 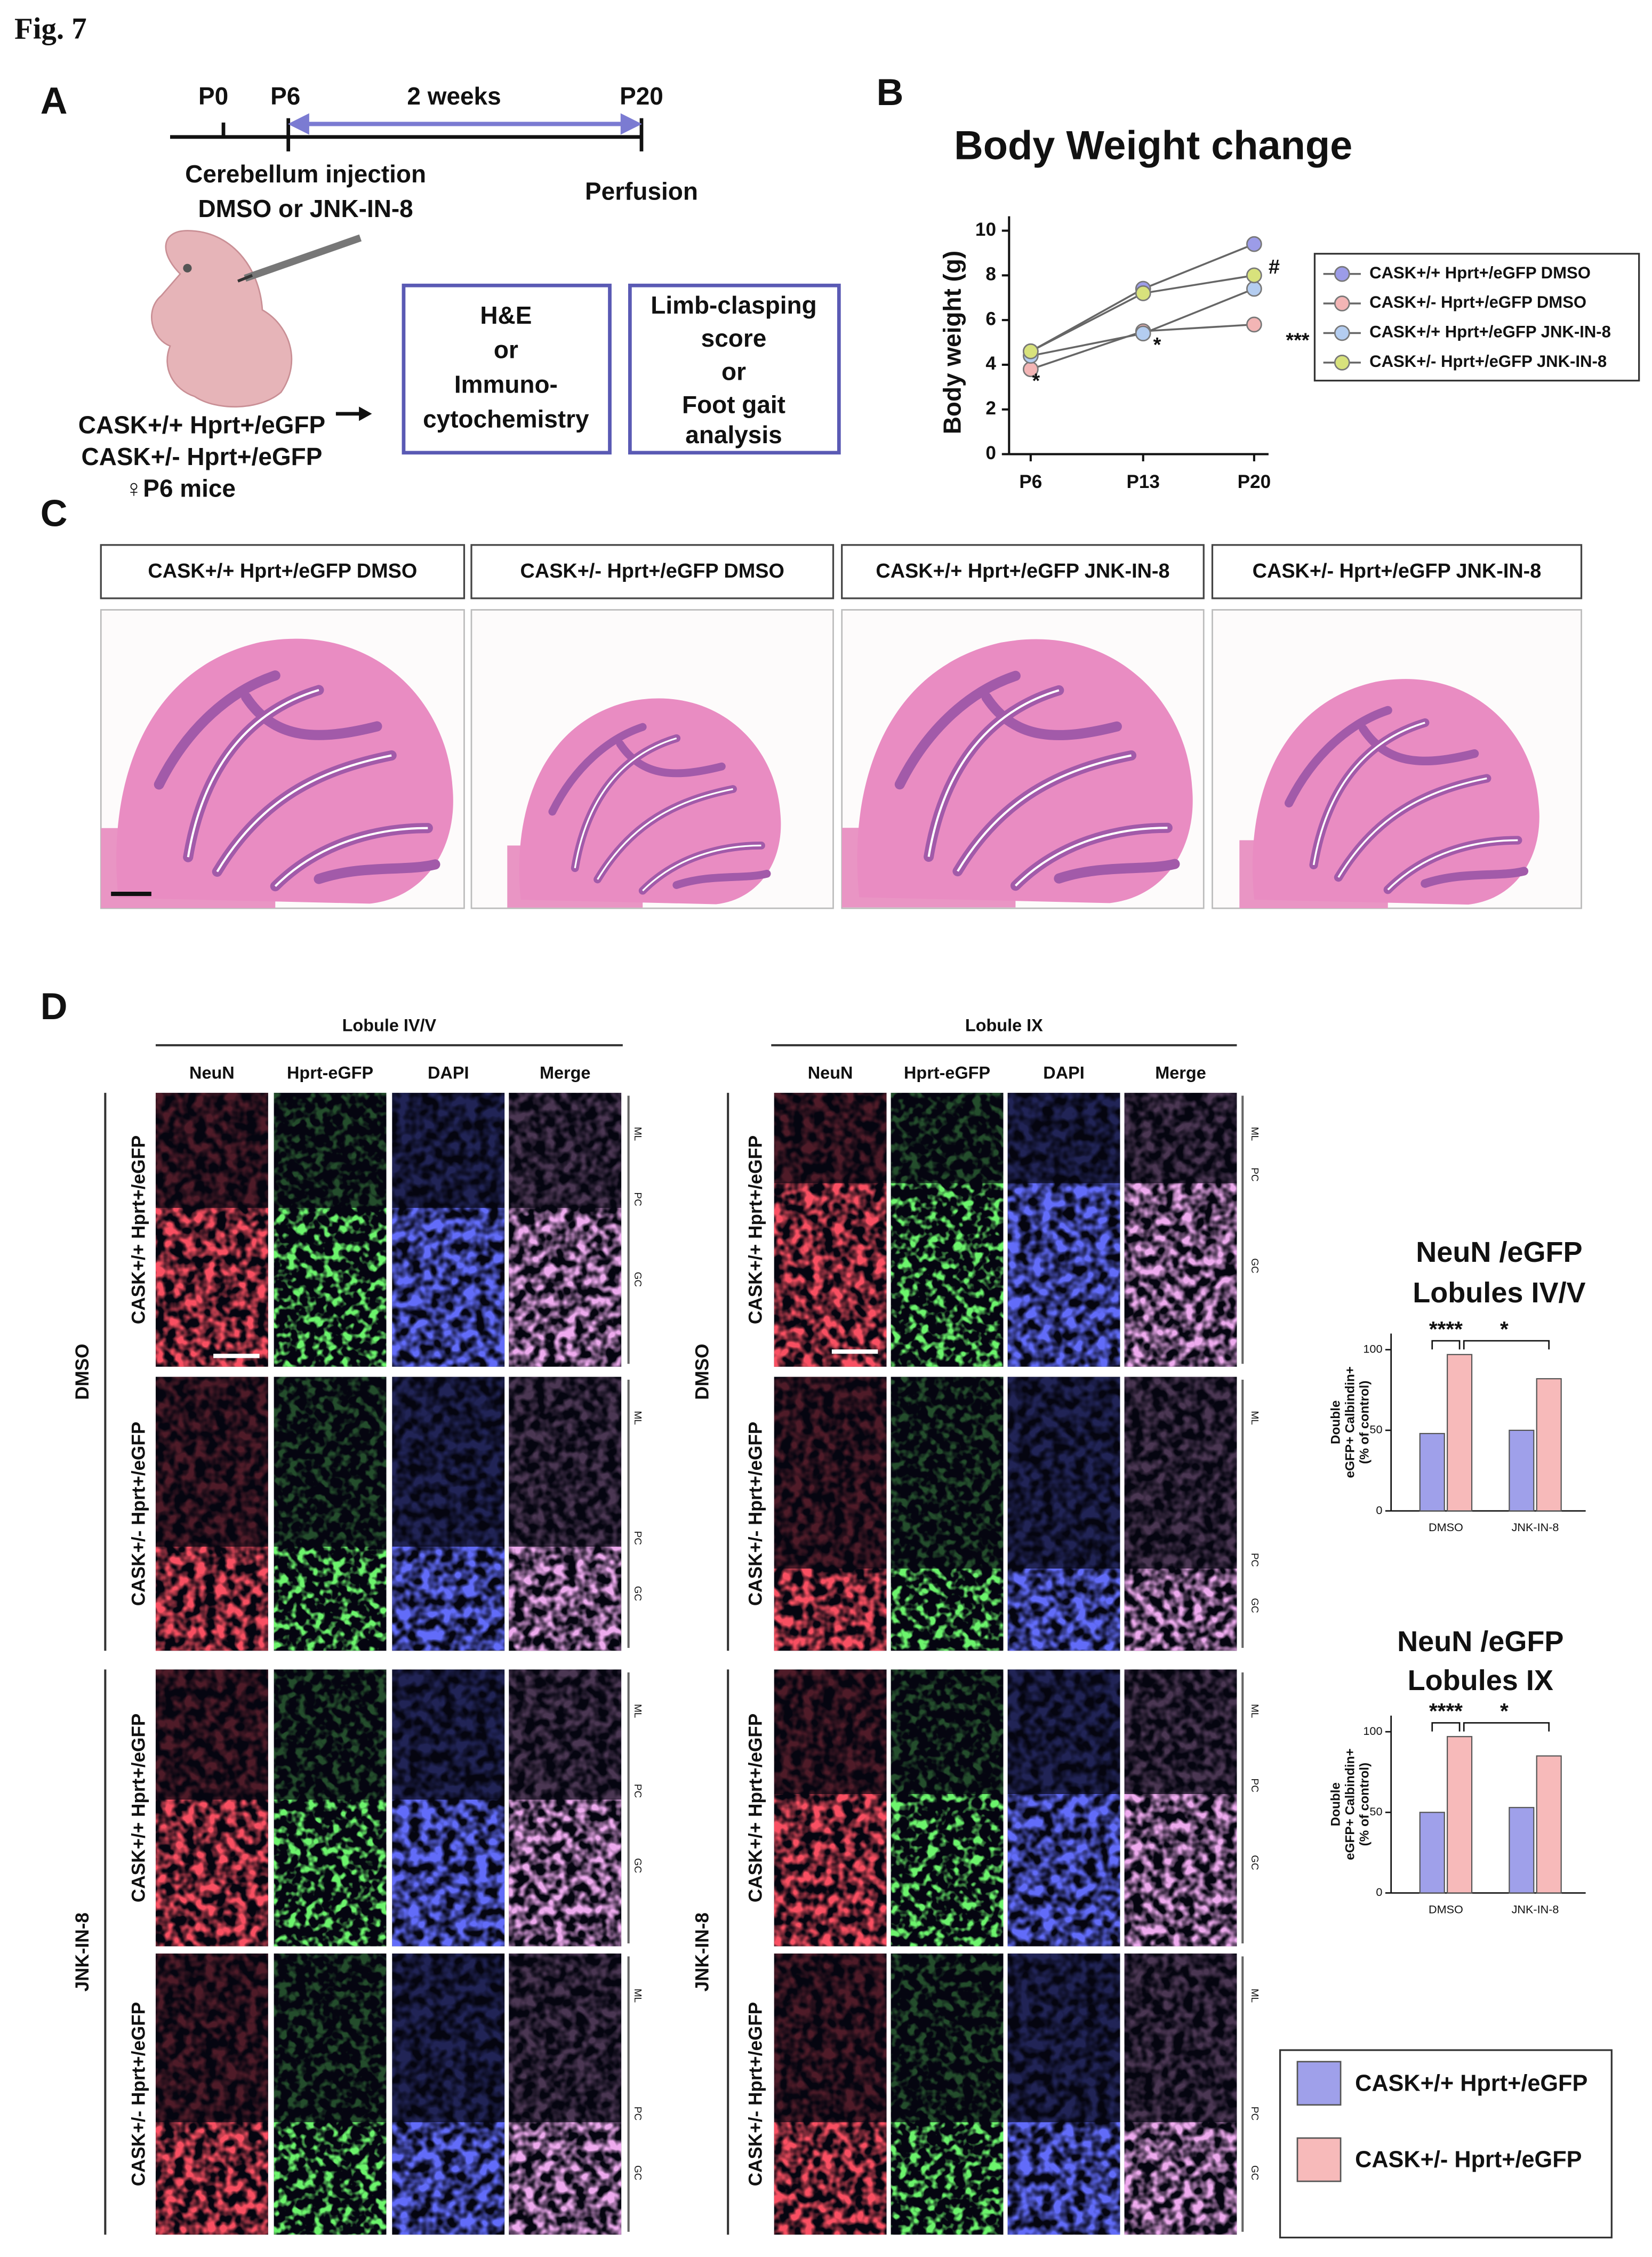 I want to click on y-tick-label: 8, so click(x=991, y=274).